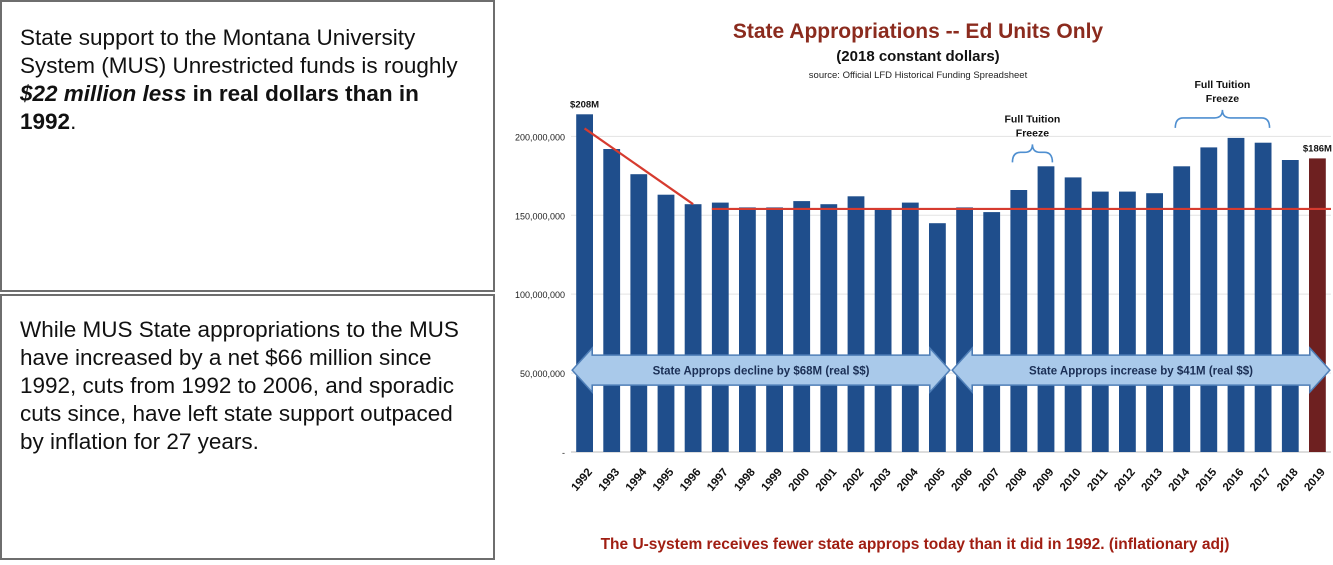 The image size is (1333, 565). I want to click on summary-text-end: ., so click(73, 121).